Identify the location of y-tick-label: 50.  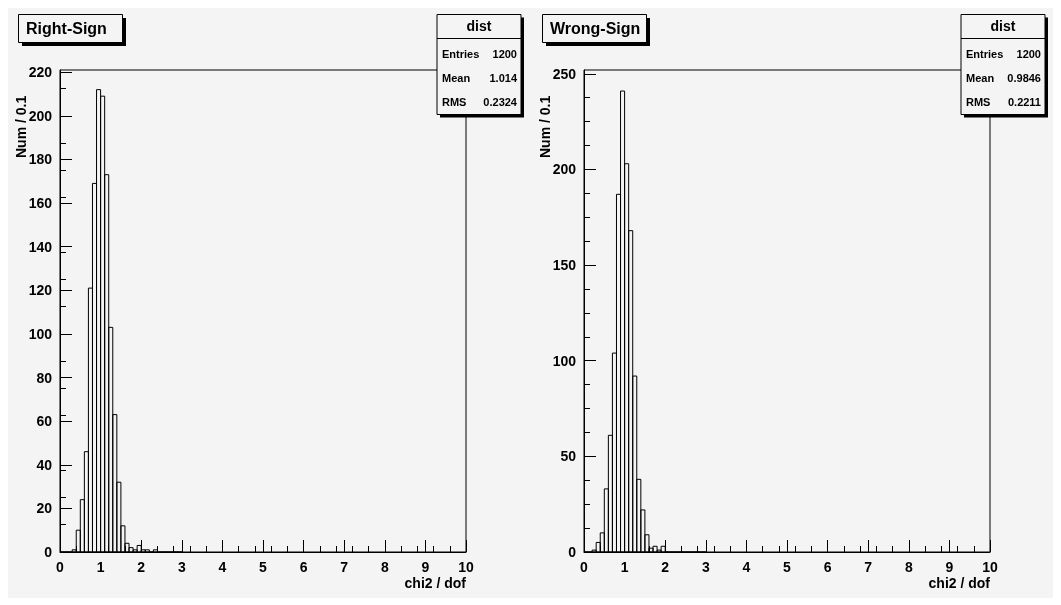
(568, 456).